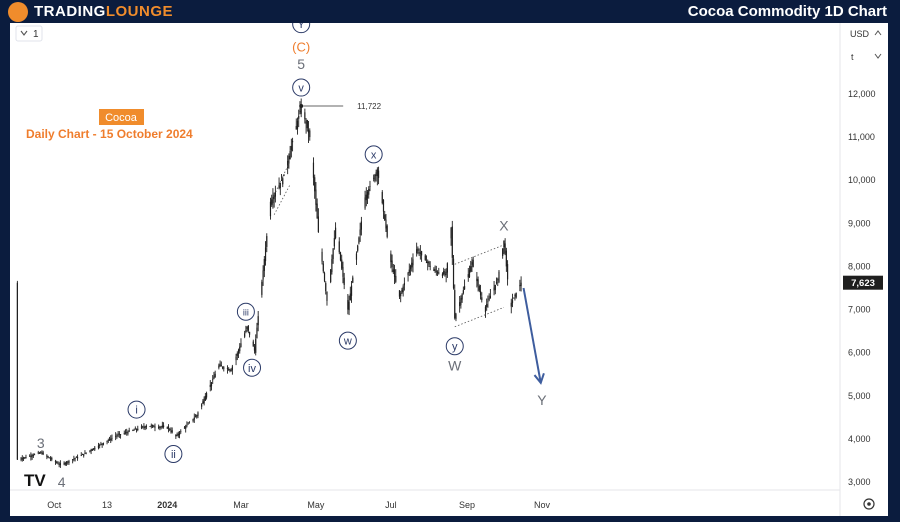 This screenshot has height=522, width=900. Describe the element at coordinates (139, 11) in the screenshot. I see `brand-name-part2: LOUNGE` at that location.